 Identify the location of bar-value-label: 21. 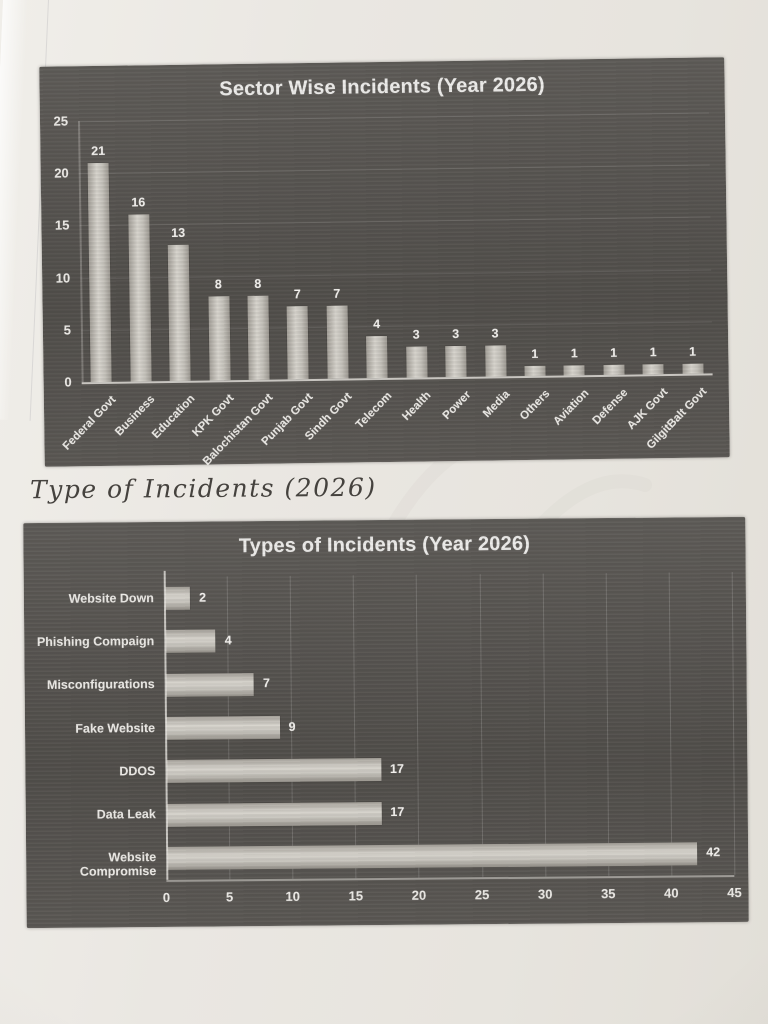
(98, 150).